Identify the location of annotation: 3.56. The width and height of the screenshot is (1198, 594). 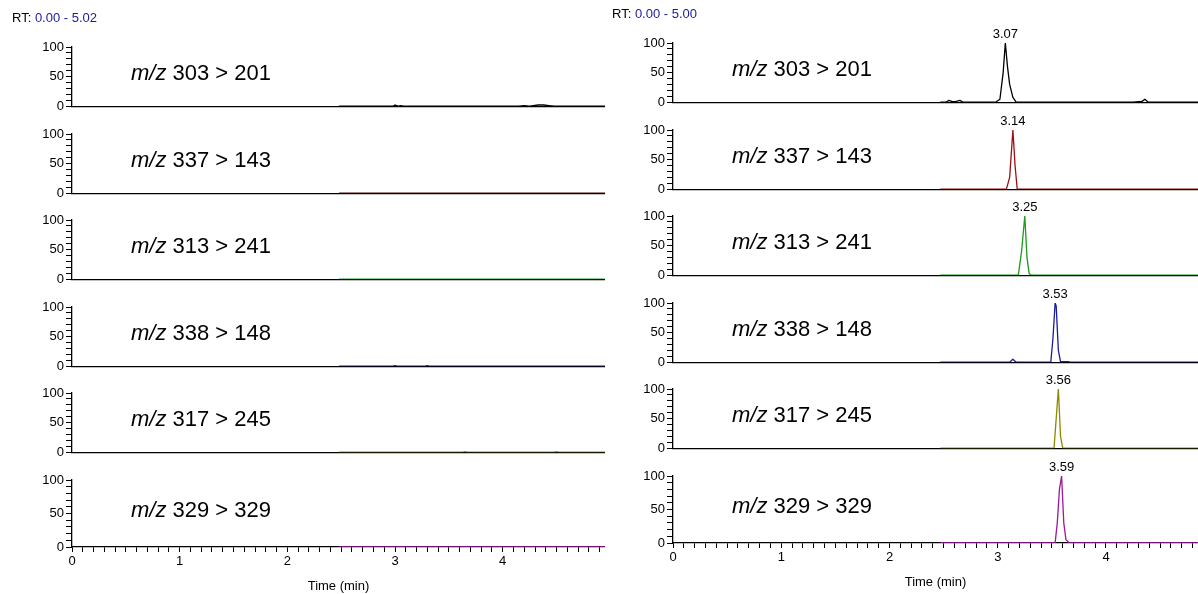
(1058, 380).